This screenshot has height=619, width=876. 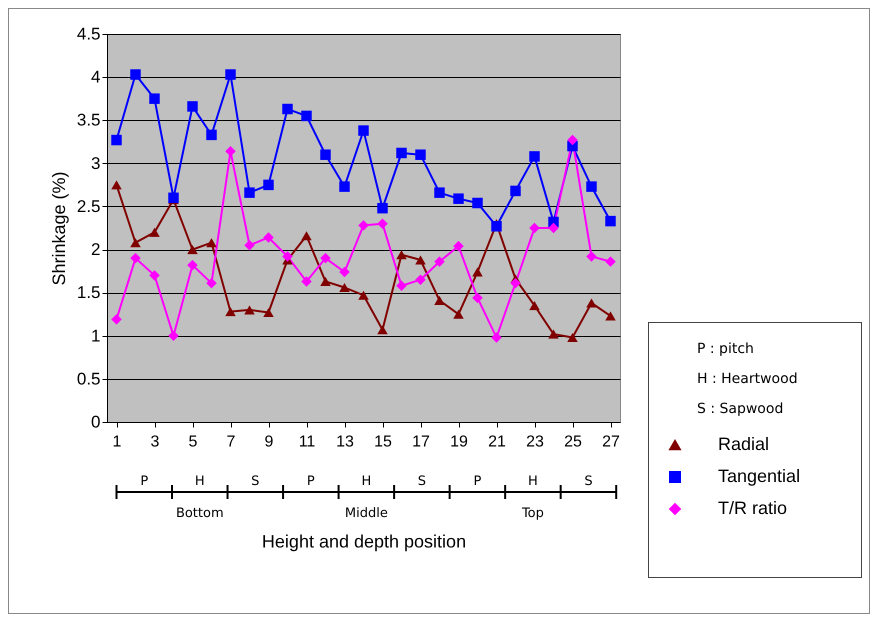 What do you see at coordinates (753, 508) in the screenshot?
I see `legend-label: T/R ratio` at bounding box center [753, 508].